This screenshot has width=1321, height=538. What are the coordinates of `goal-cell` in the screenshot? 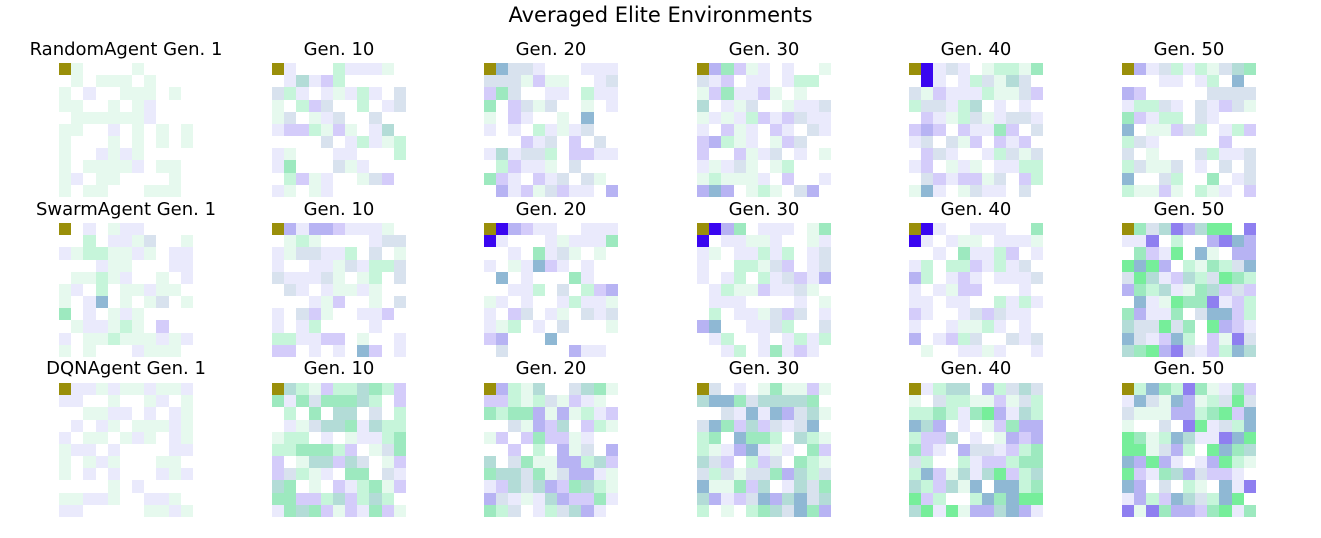 It's located at (1128, 229).